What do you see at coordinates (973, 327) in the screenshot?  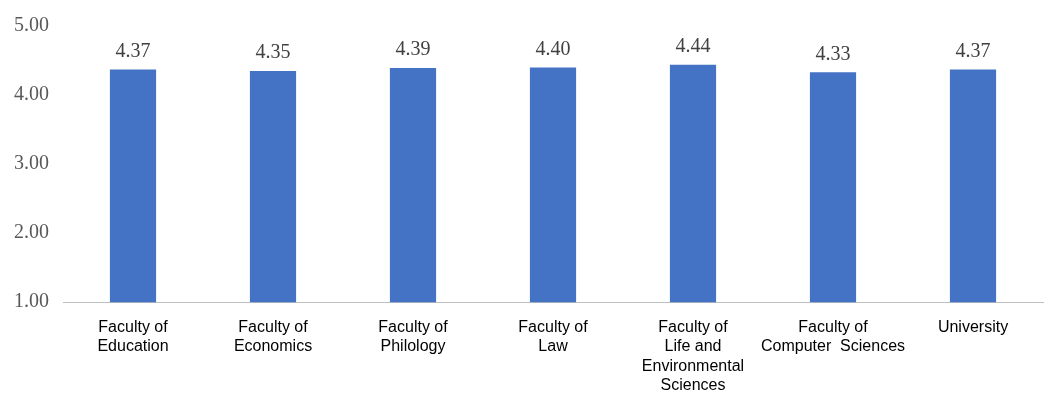 I see `x-tick-label: University` at bounding box center [973, 327].